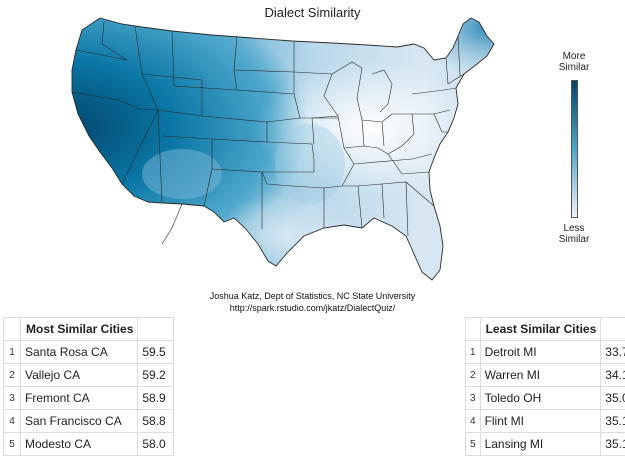  Describe the element at coordinates (156, 352) in the screenshot. I see `value-cell: 59.5` at that location.